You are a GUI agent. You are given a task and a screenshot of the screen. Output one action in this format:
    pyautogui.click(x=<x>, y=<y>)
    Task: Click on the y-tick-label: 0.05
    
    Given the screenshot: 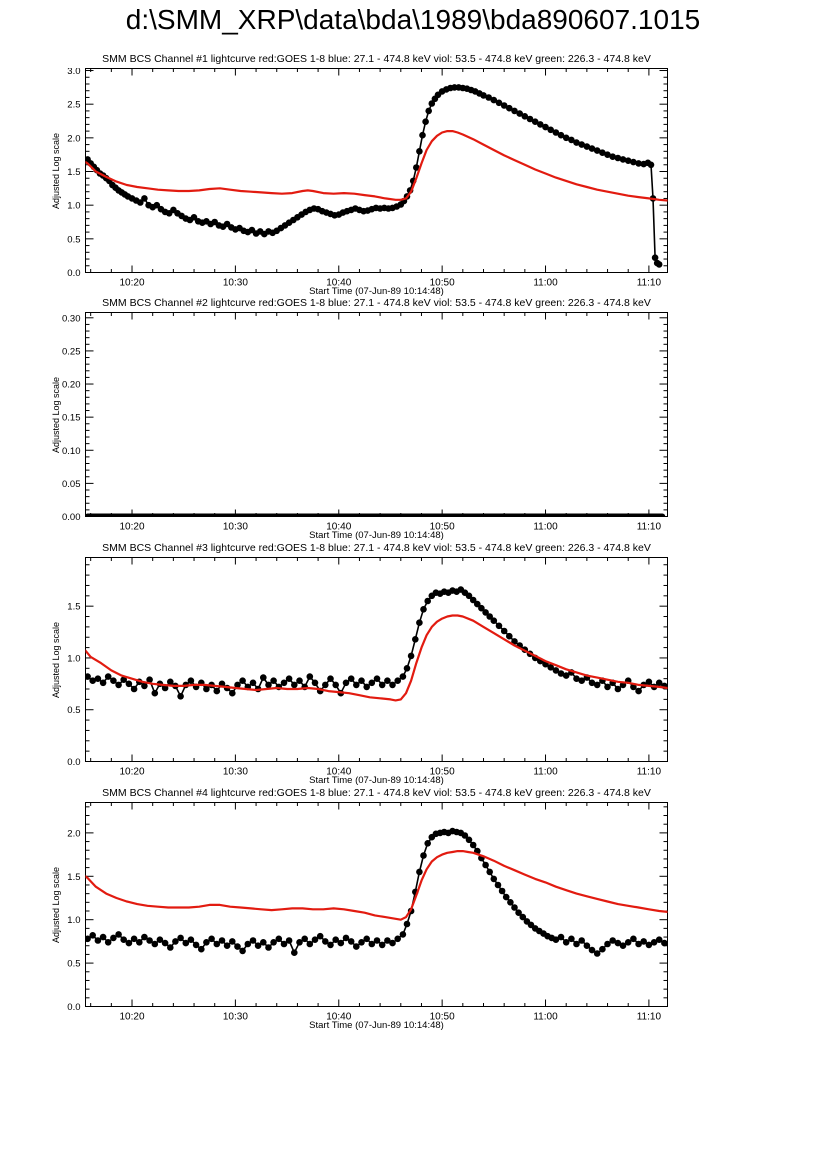 What is the action you would take?
    pyautogui.click(x=71, y=484)
    